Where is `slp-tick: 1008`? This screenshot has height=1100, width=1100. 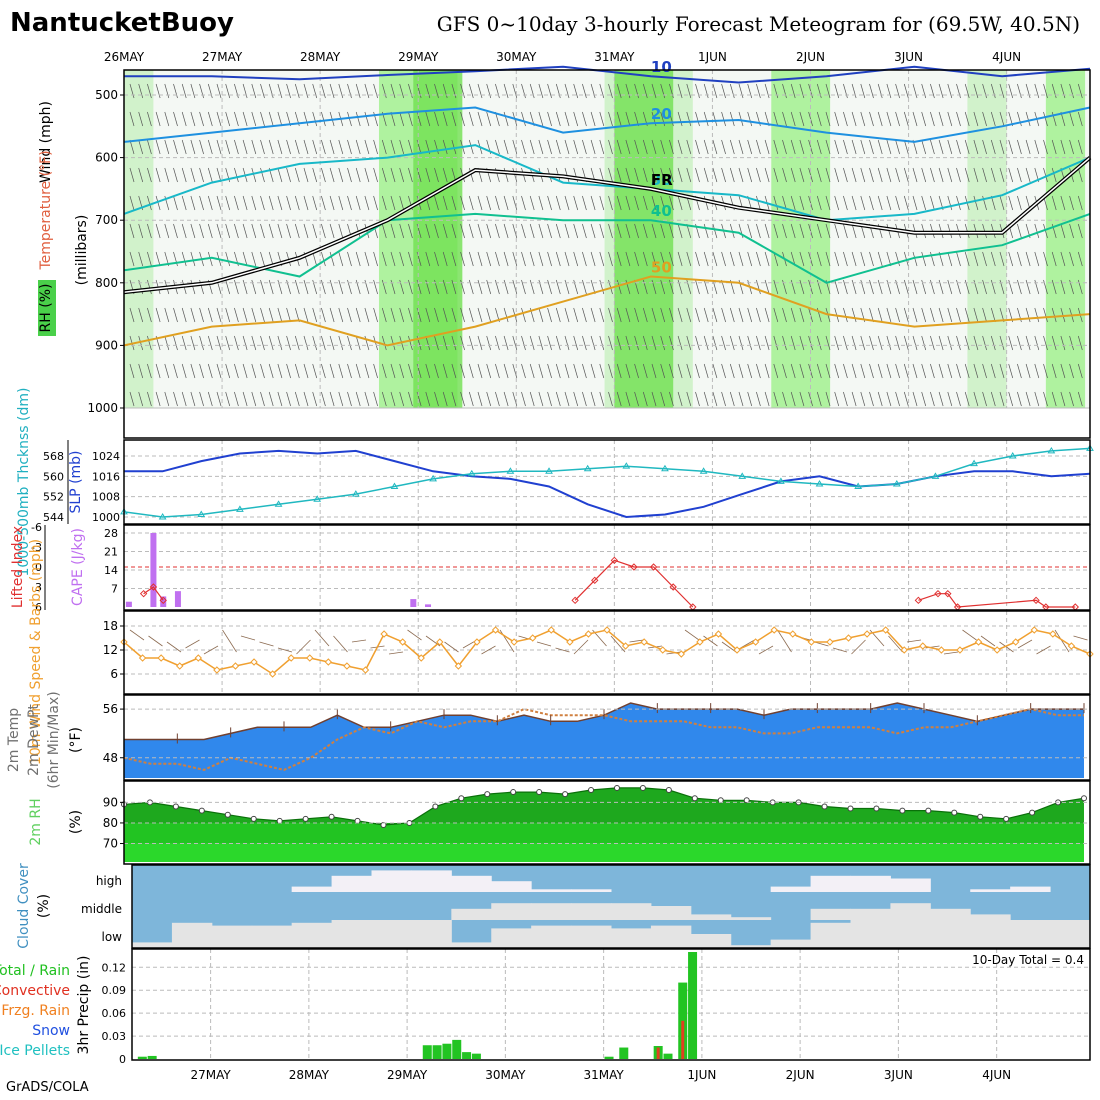 slp-tick: 1008 is located at coordinates (106, 497).